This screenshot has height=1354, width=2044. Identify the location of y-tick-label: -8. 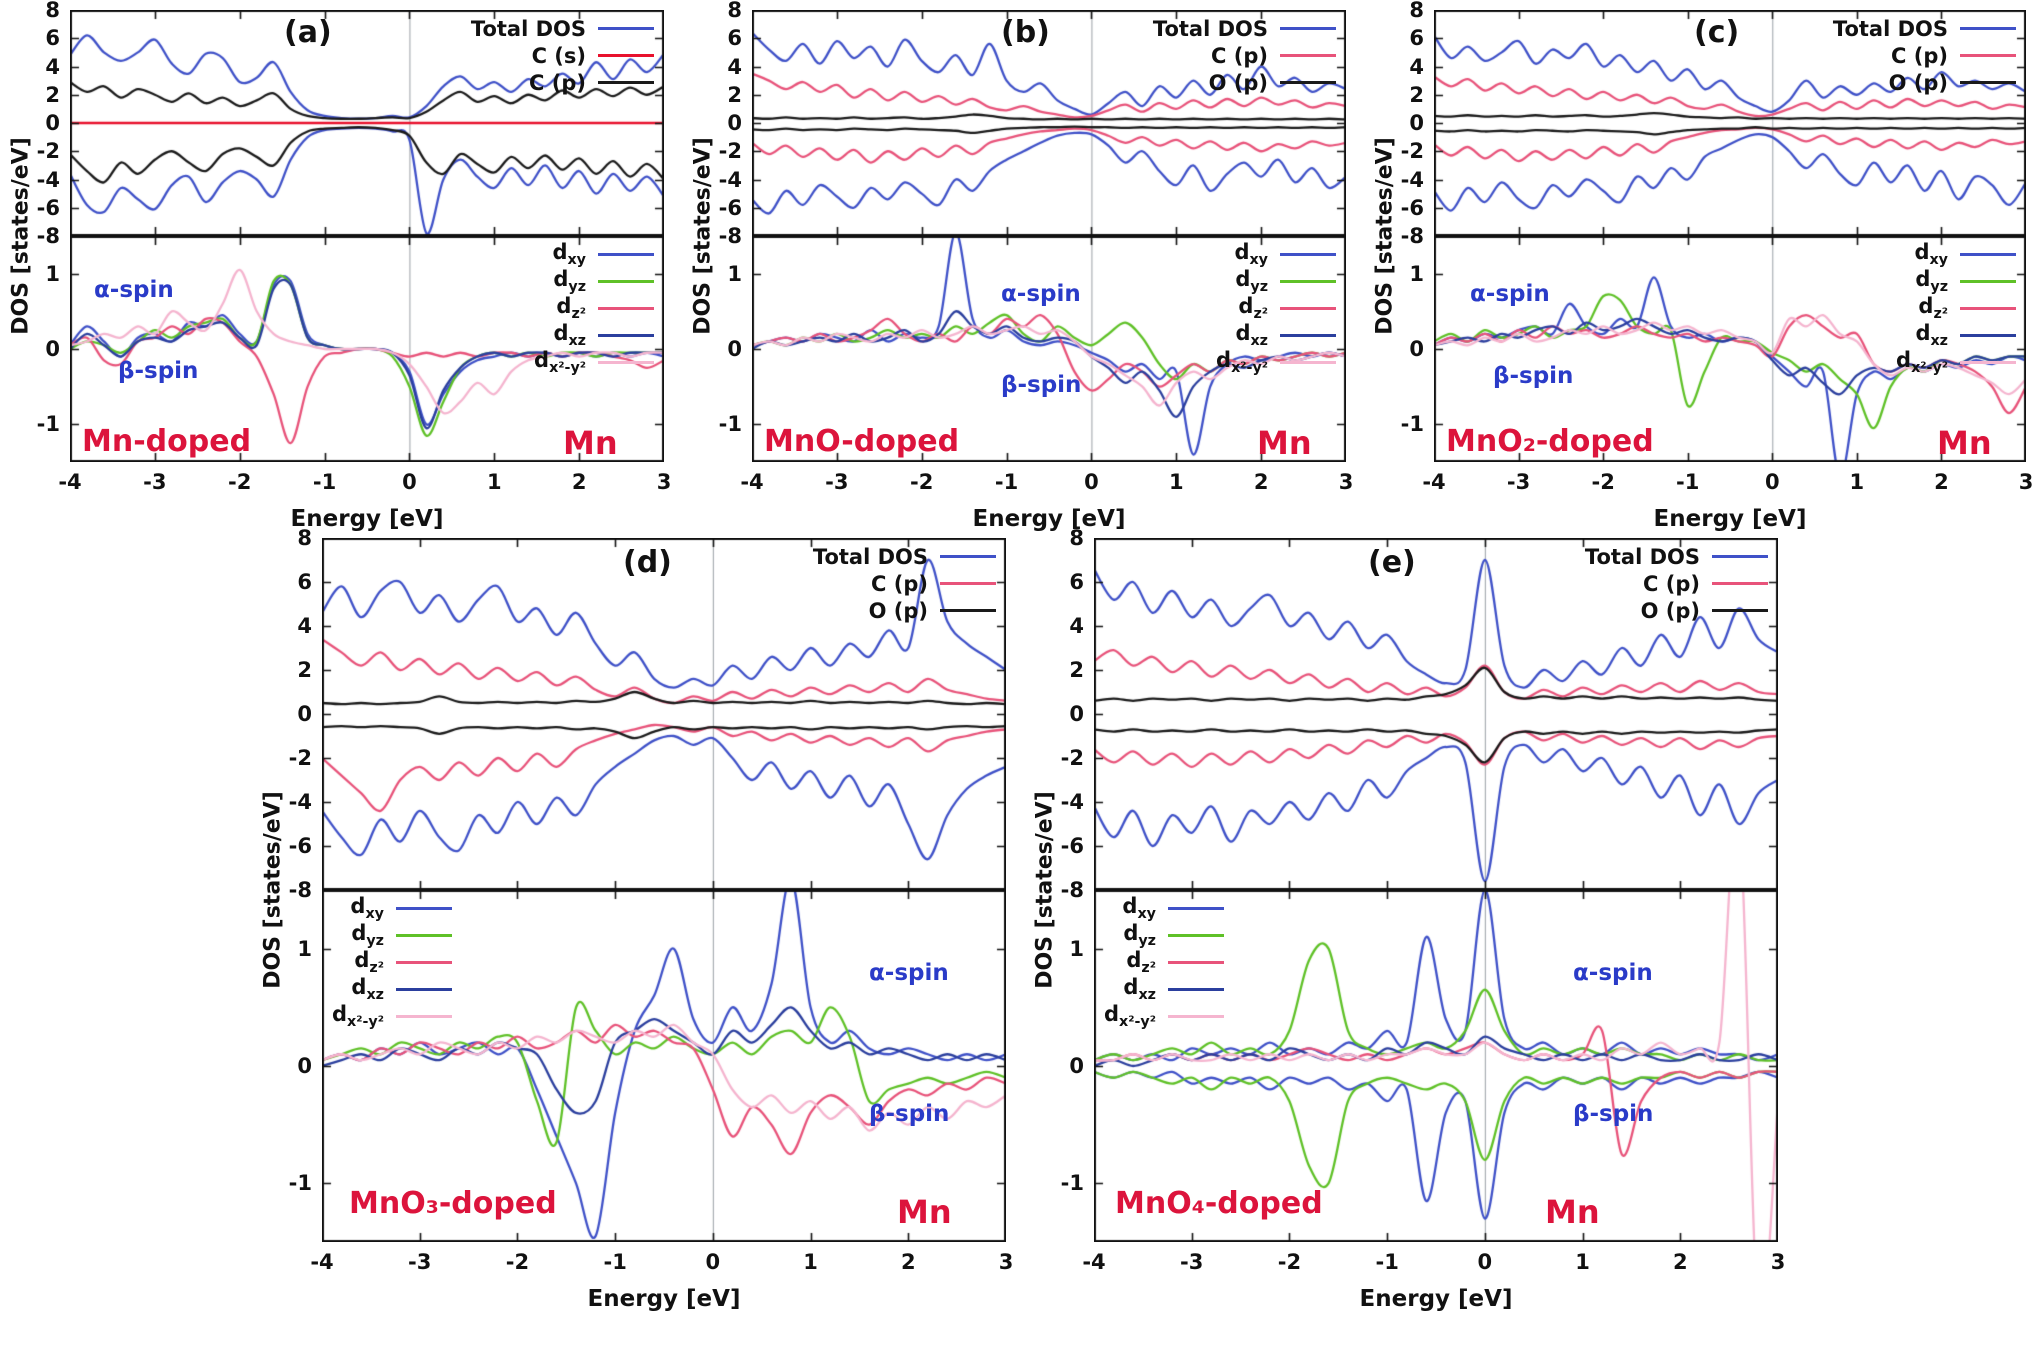
(730, 236).